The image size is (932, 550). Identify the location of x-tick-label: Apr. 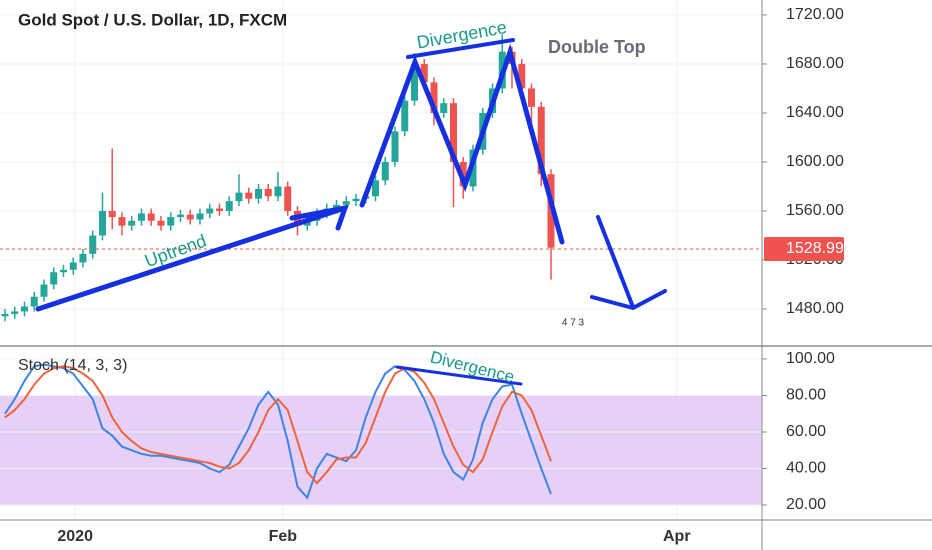
(677, 536).